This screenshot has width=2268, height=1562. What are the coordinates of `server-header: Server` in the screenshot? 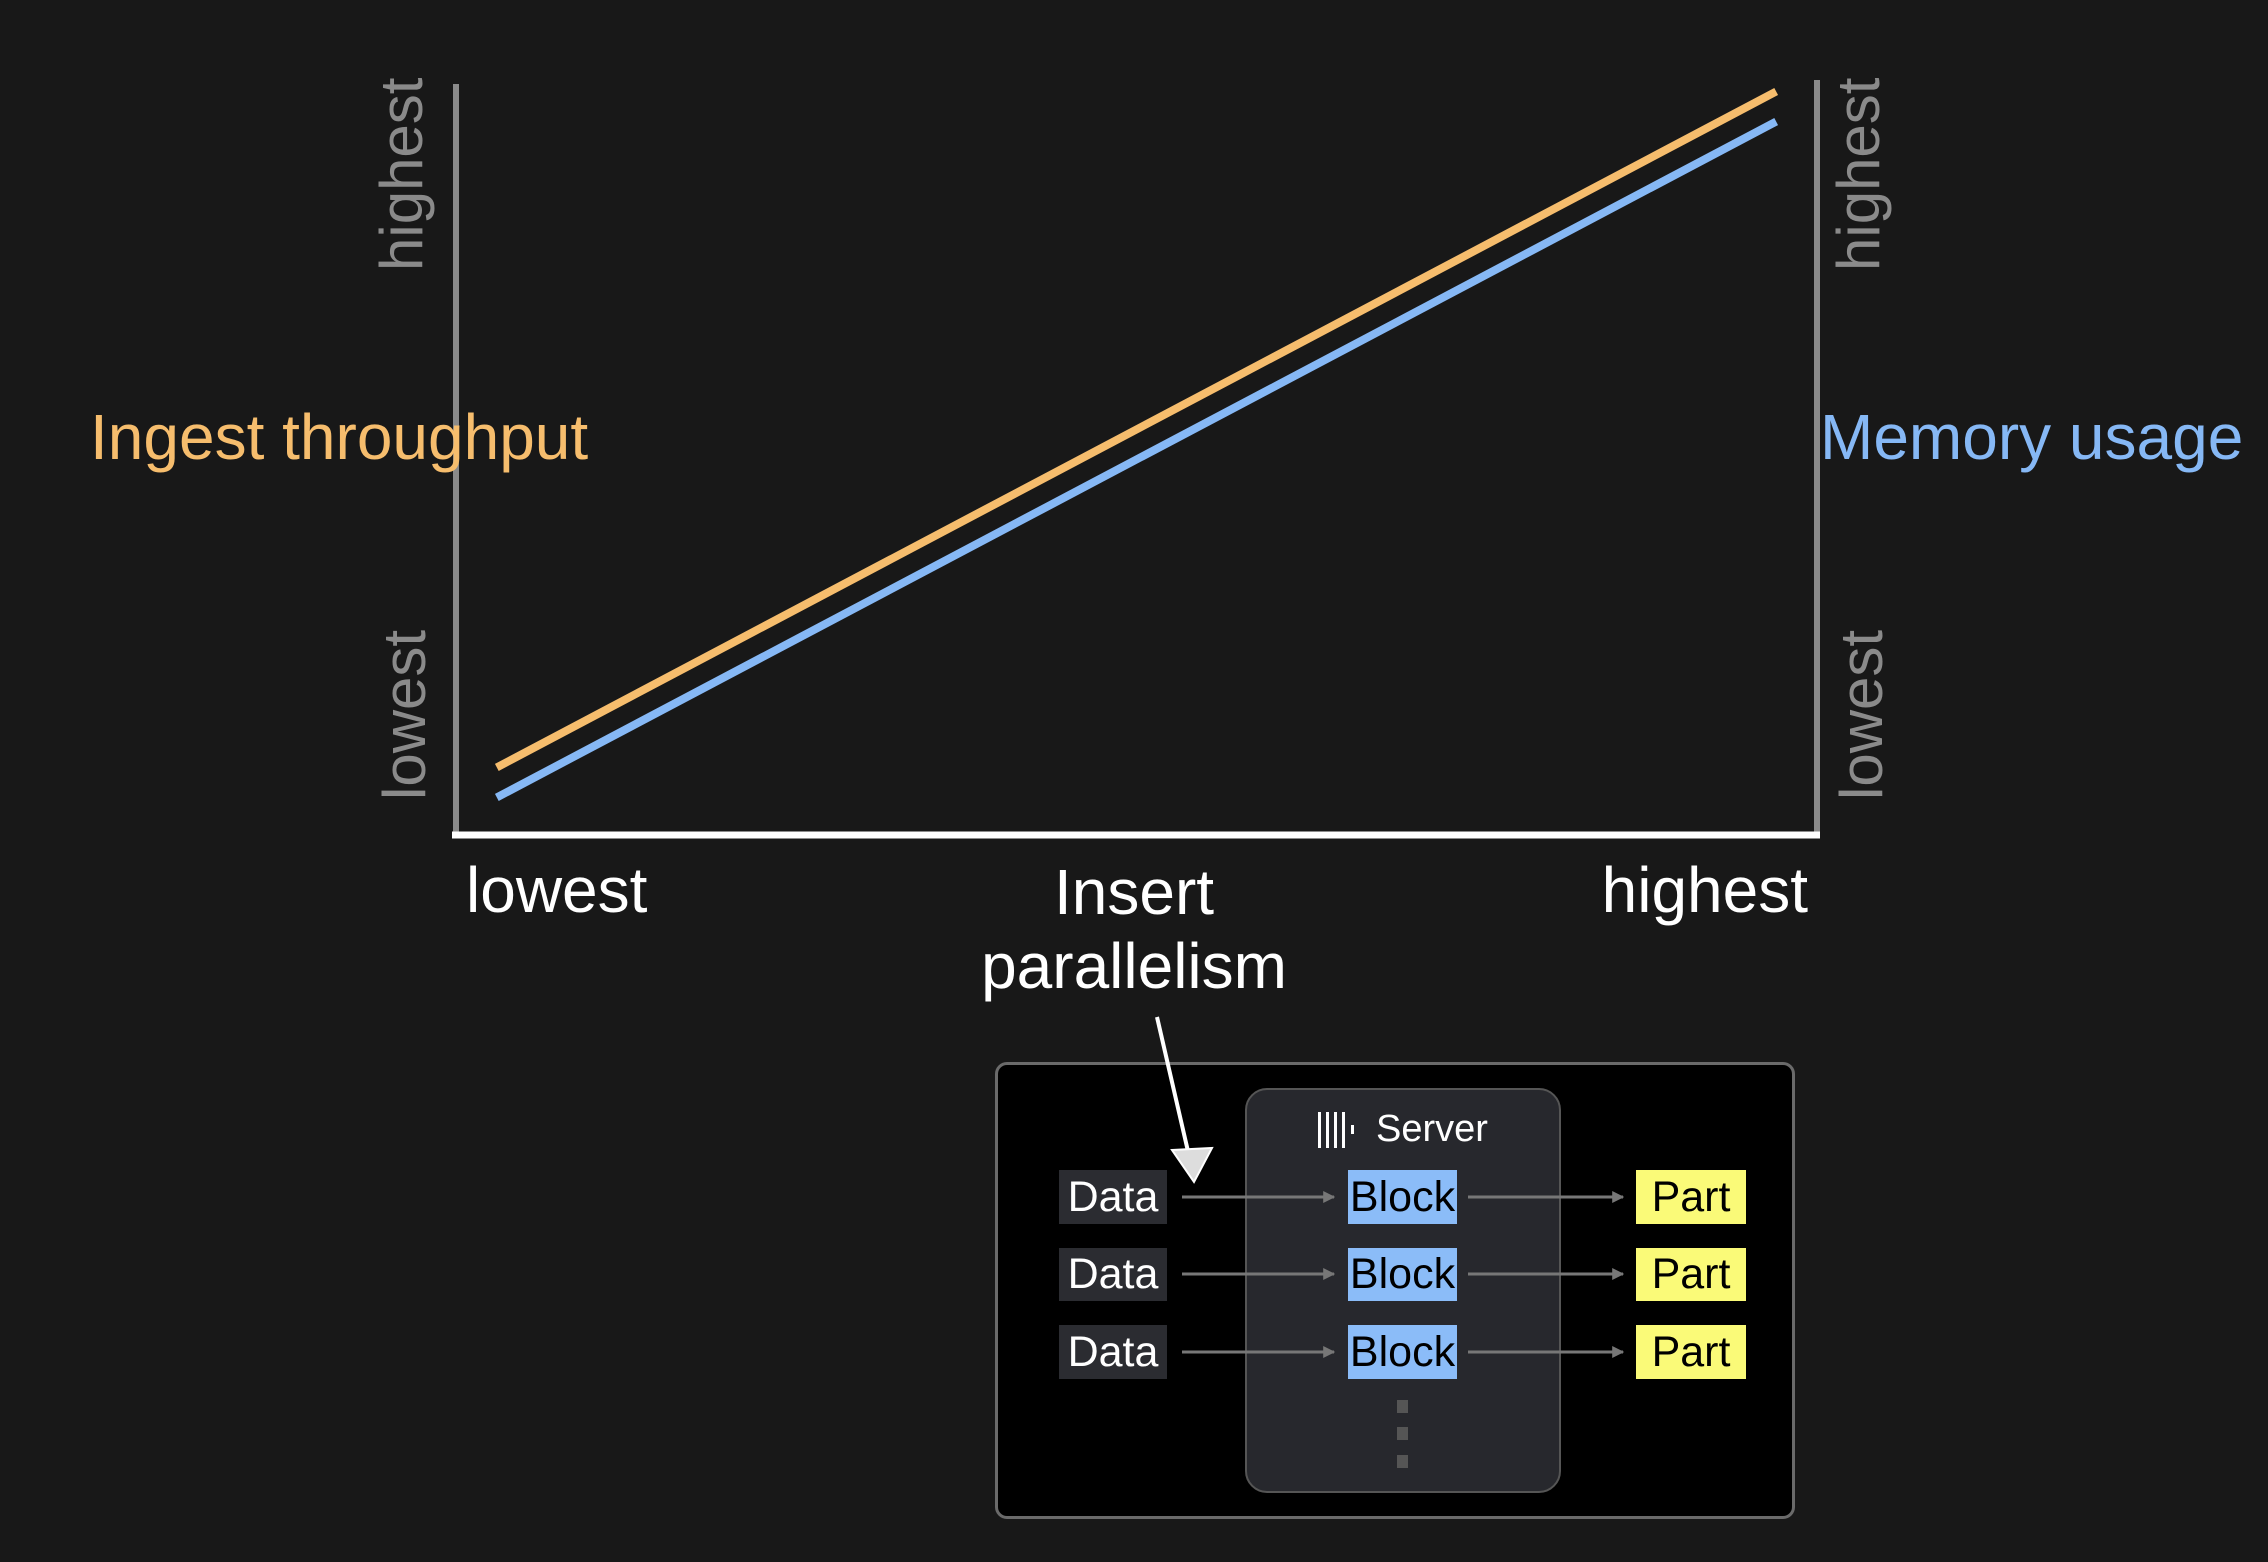 It's located at (1403, 1129).